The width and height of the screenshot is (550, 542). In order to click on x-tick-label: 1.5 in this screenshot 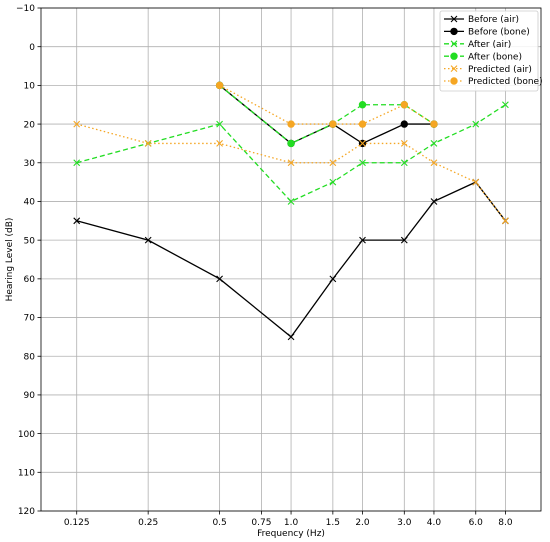, I will do `click(333, 523)`.